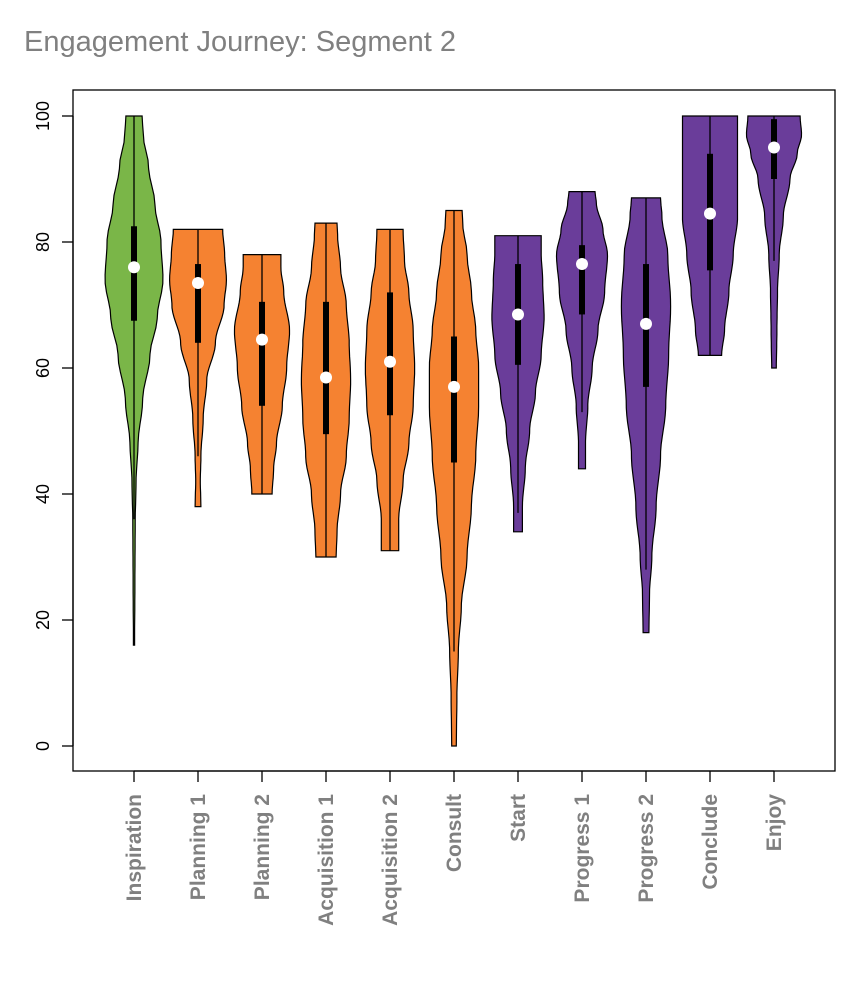 This screenshot has height=994, width=858. I want to click on y-tick-label: 80, so click(43, 242).